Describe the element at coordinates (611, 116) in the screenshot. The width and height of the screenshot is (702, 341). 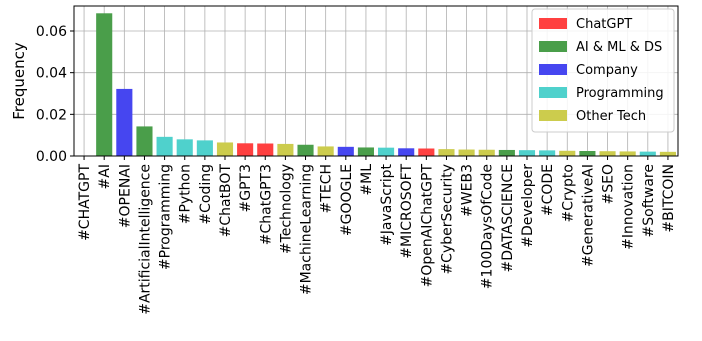
I see `legend-label: Other Tech` at that location.